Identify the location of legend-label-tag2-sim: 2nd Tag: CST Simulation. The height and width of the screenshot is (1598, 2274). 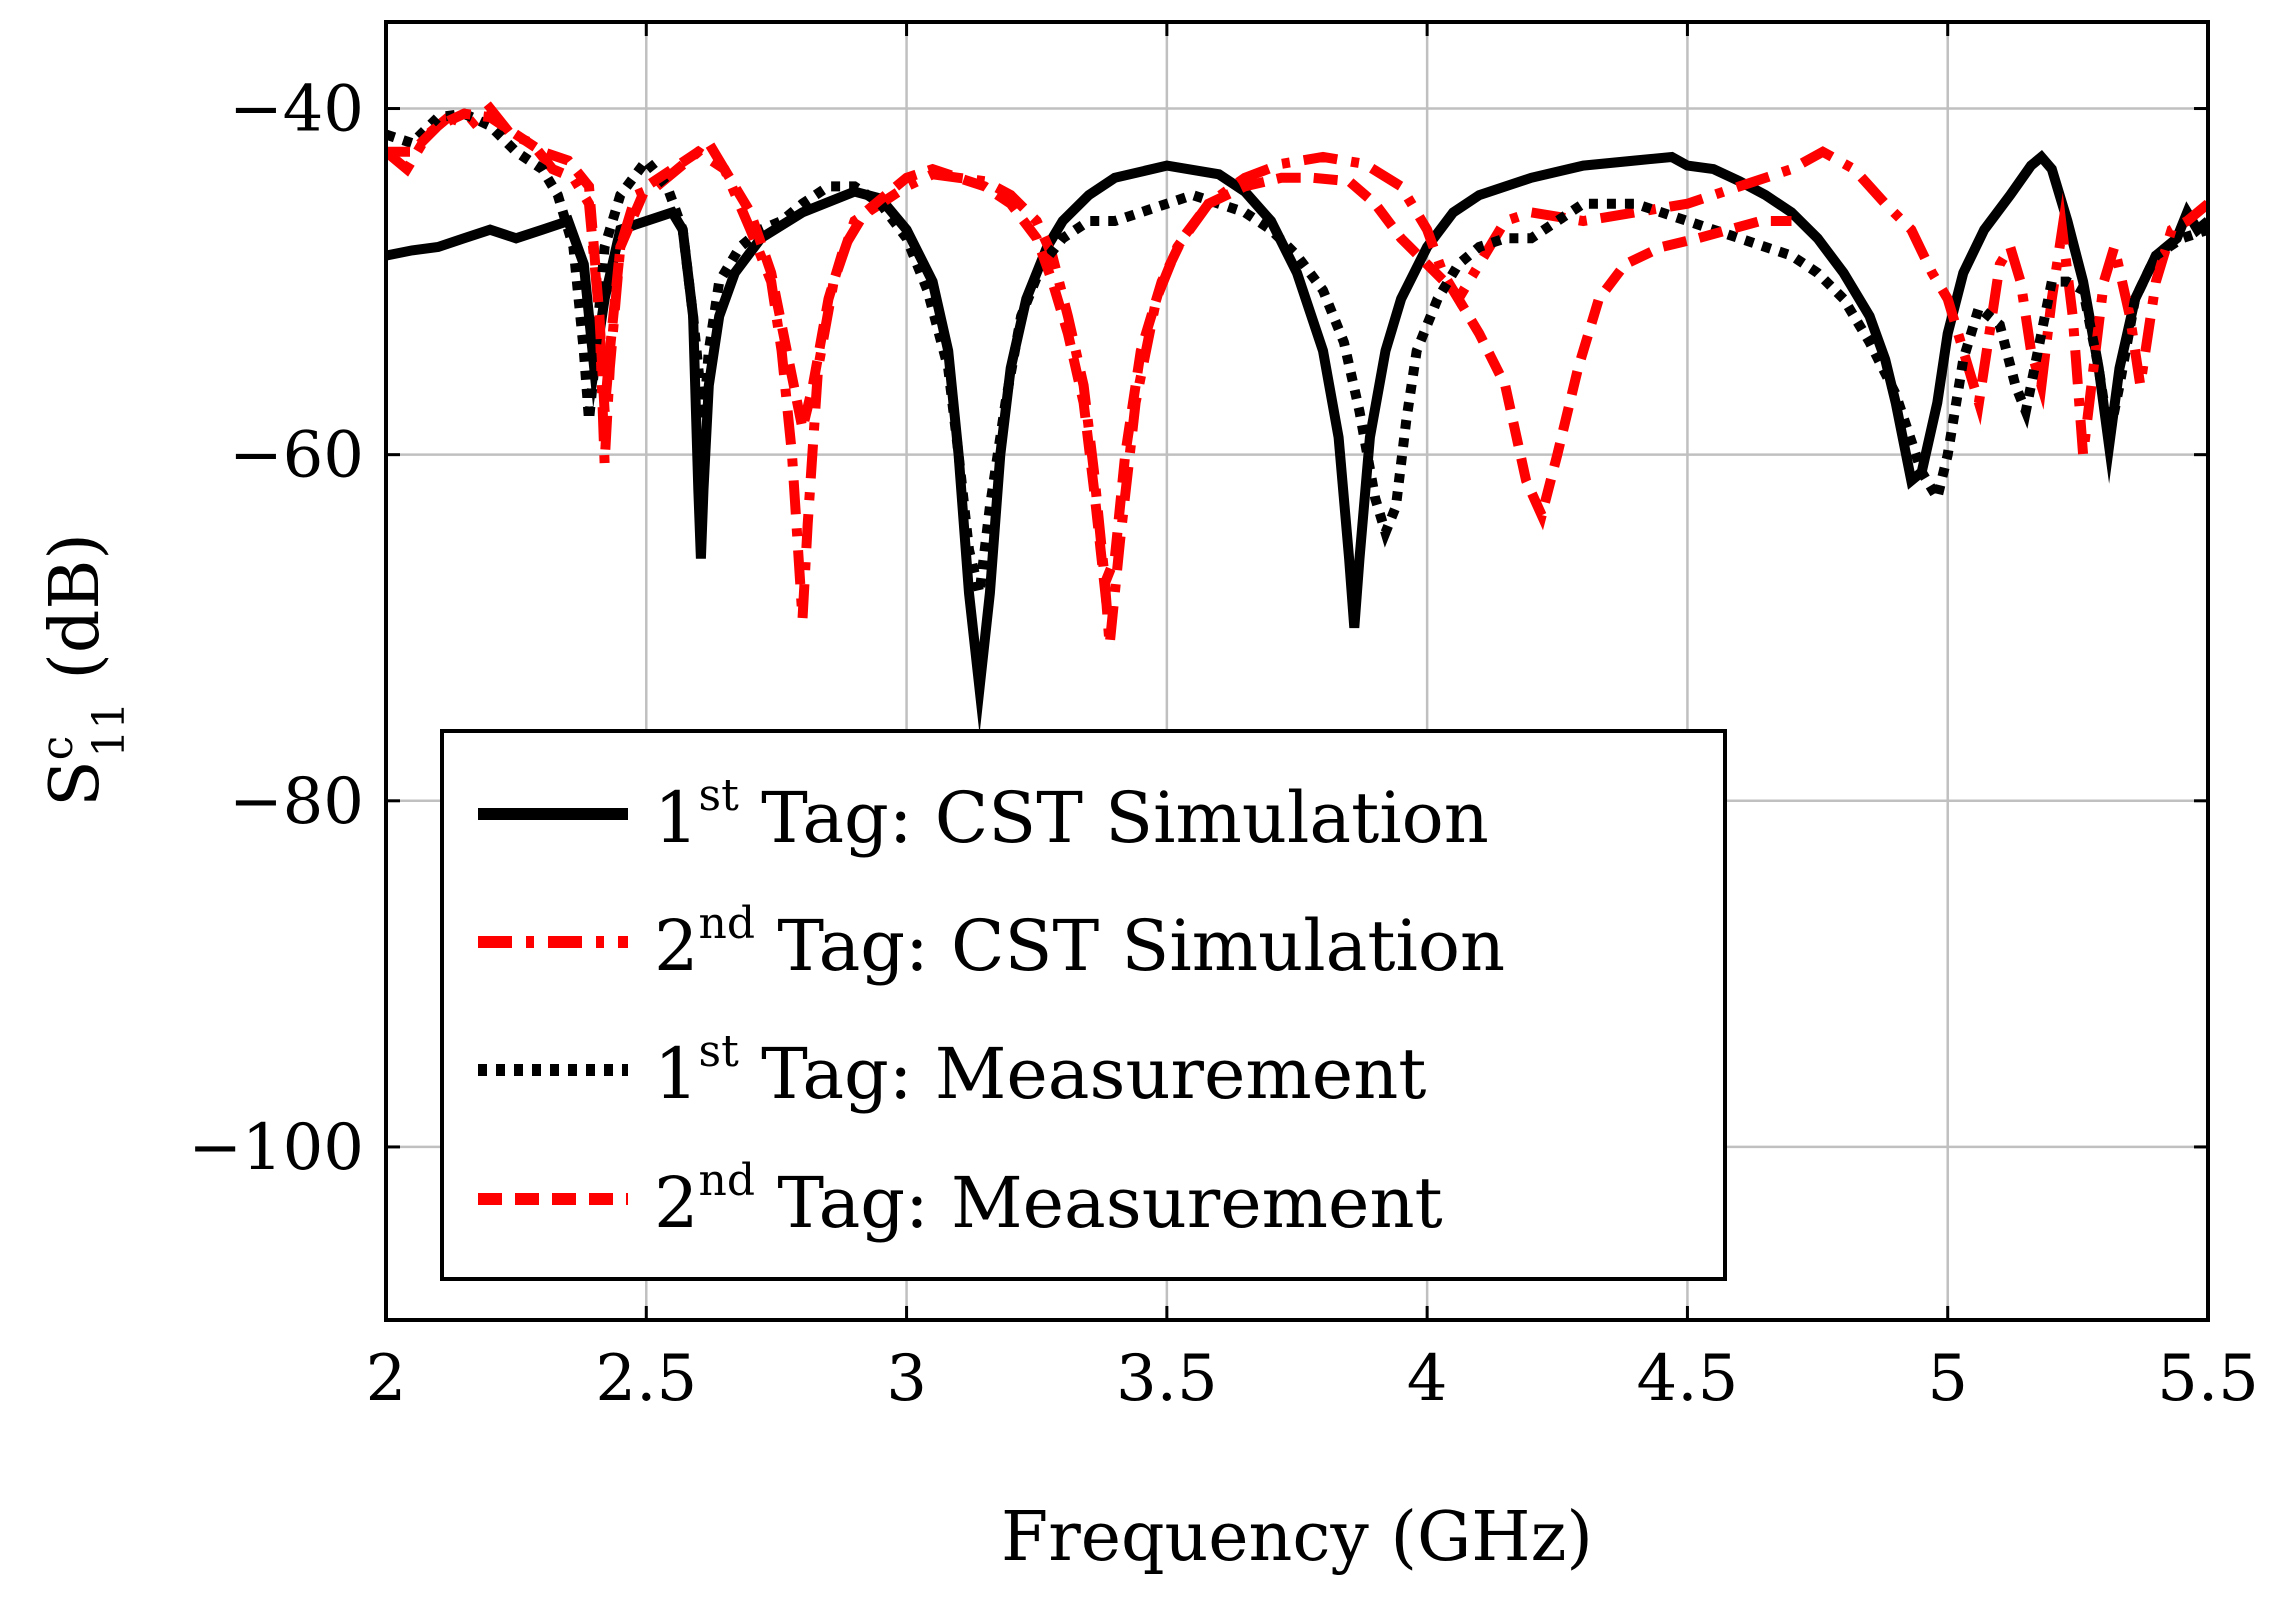
(1079, 942).